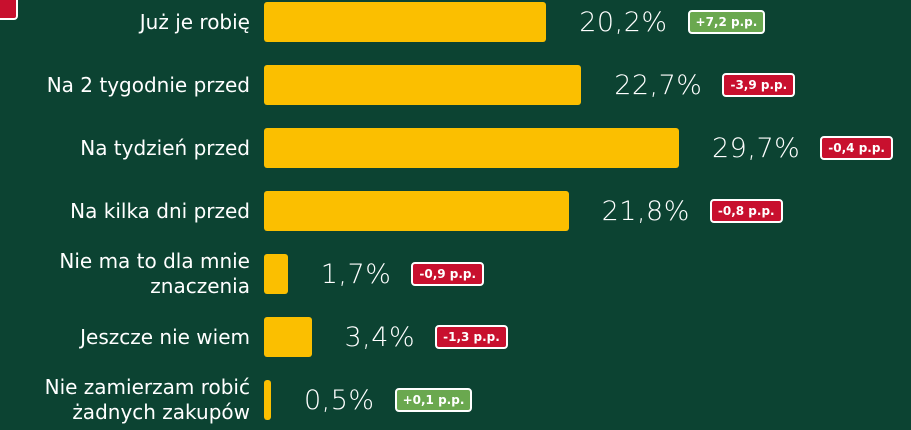 The width and height of the screenshot is (911, 430). Describe the element at coordinates (154, 273) in the screenshot. I see `category-label: Nie ma to dla mnie znaczenia` at that location.